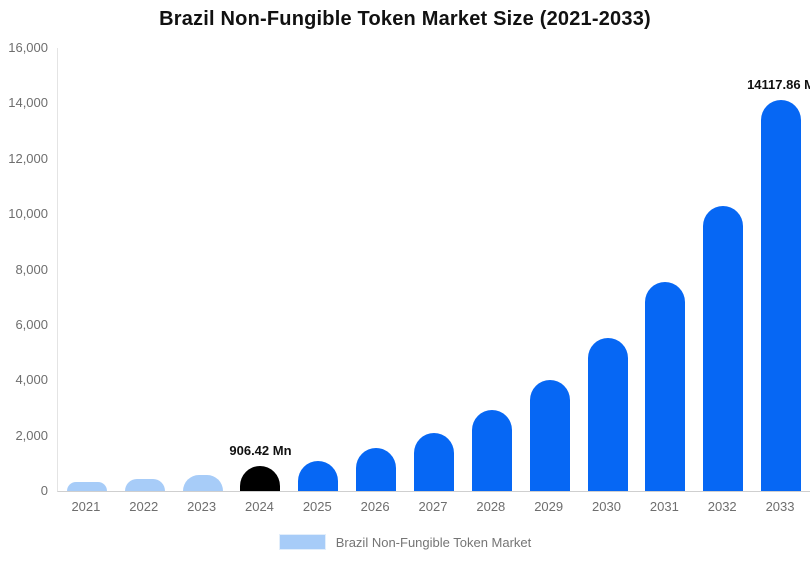 The width and height of the screenshot is (810, 562). Describe the element at coordinates (86, 506) in the screenshot. I see `x-tick-label-2021: 2021` at that location.